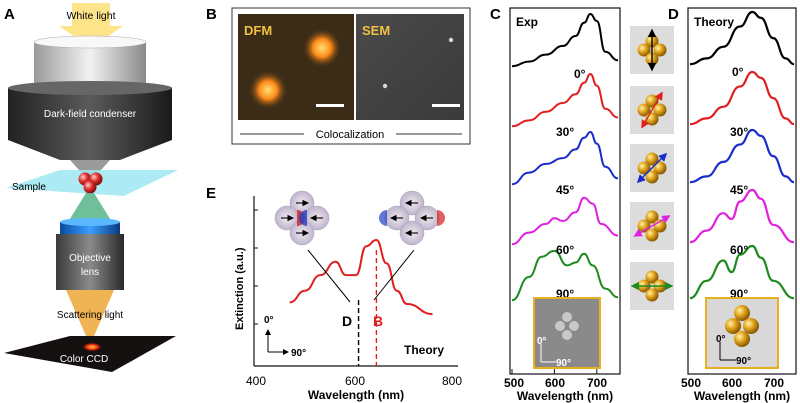 This screenshot has height=403, width=800. I want to click on e-spectrum, so click(361, 277).